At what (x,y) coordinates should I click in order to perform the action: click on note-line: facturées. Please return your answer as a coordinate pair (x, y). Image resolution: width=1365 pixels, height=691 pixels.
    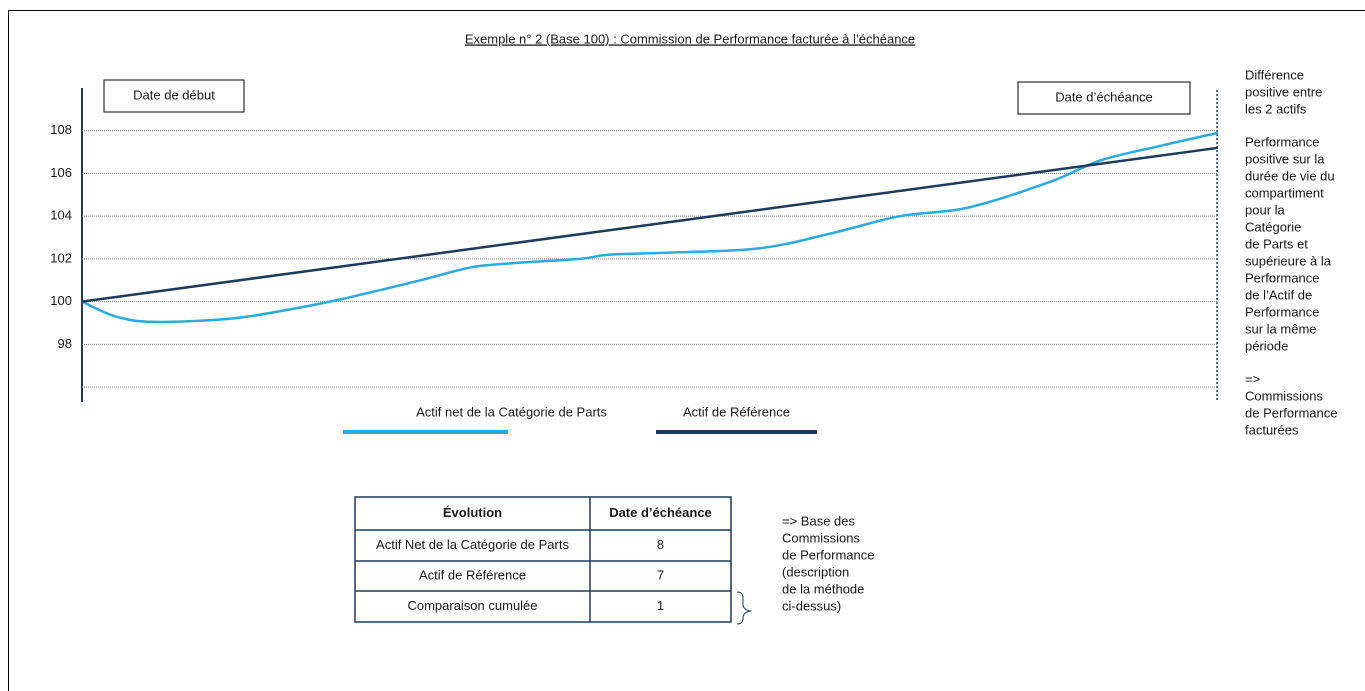
    Looking at the image, I should click on (1272, 429).